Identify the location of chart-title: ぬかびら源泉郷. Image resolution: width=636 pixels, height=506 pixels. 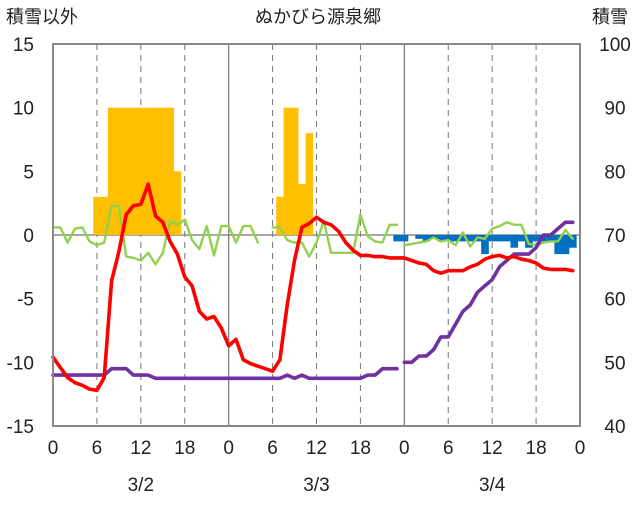
(318, 17).